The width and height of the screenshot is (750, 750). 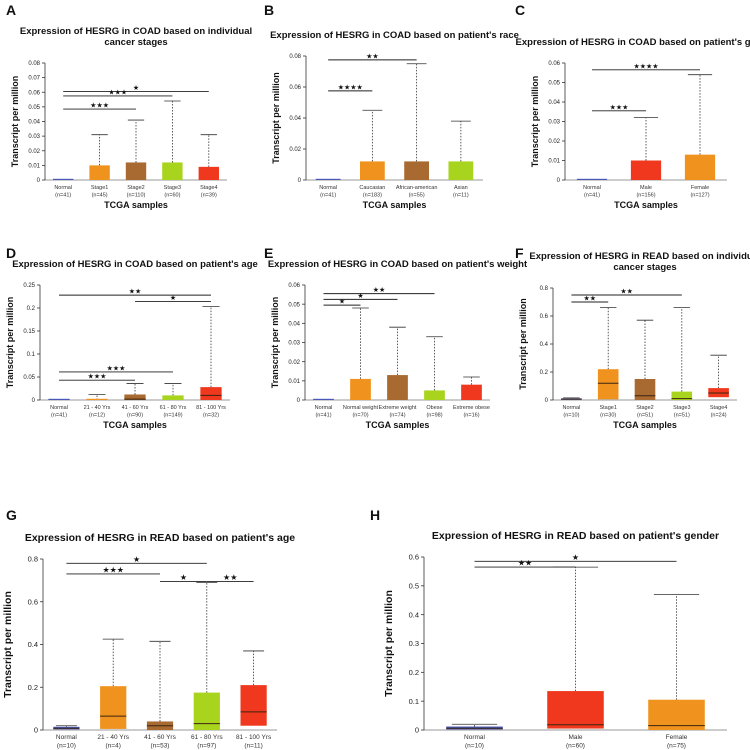 I want to click on y-tick-label: 0.04, so click(x=554, y=103).